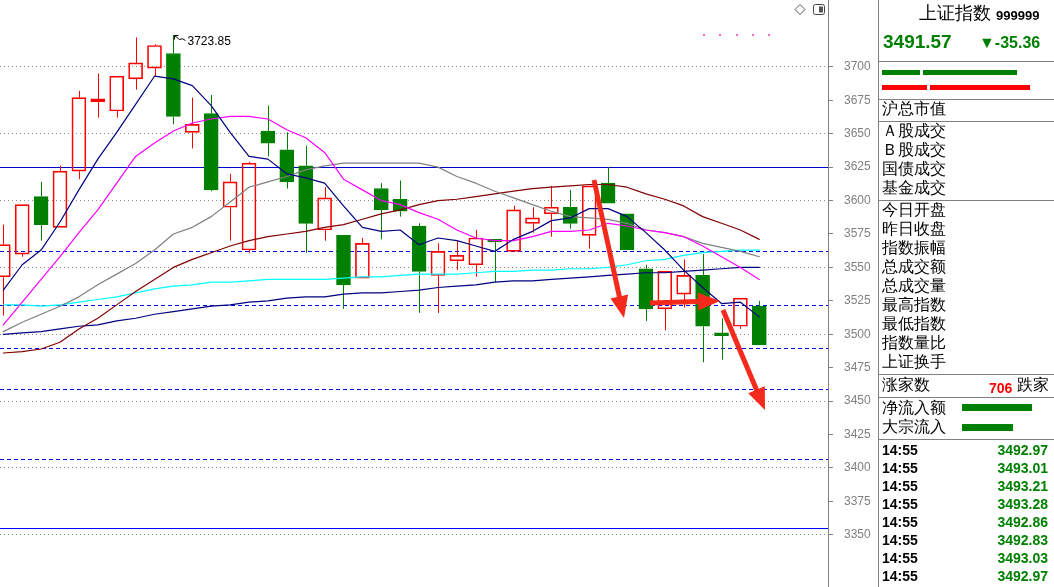  What do you see at coordinates (858, 99) in the screenshot?
I see `y-tick-label: 3675` at bounding box center [858, 99].